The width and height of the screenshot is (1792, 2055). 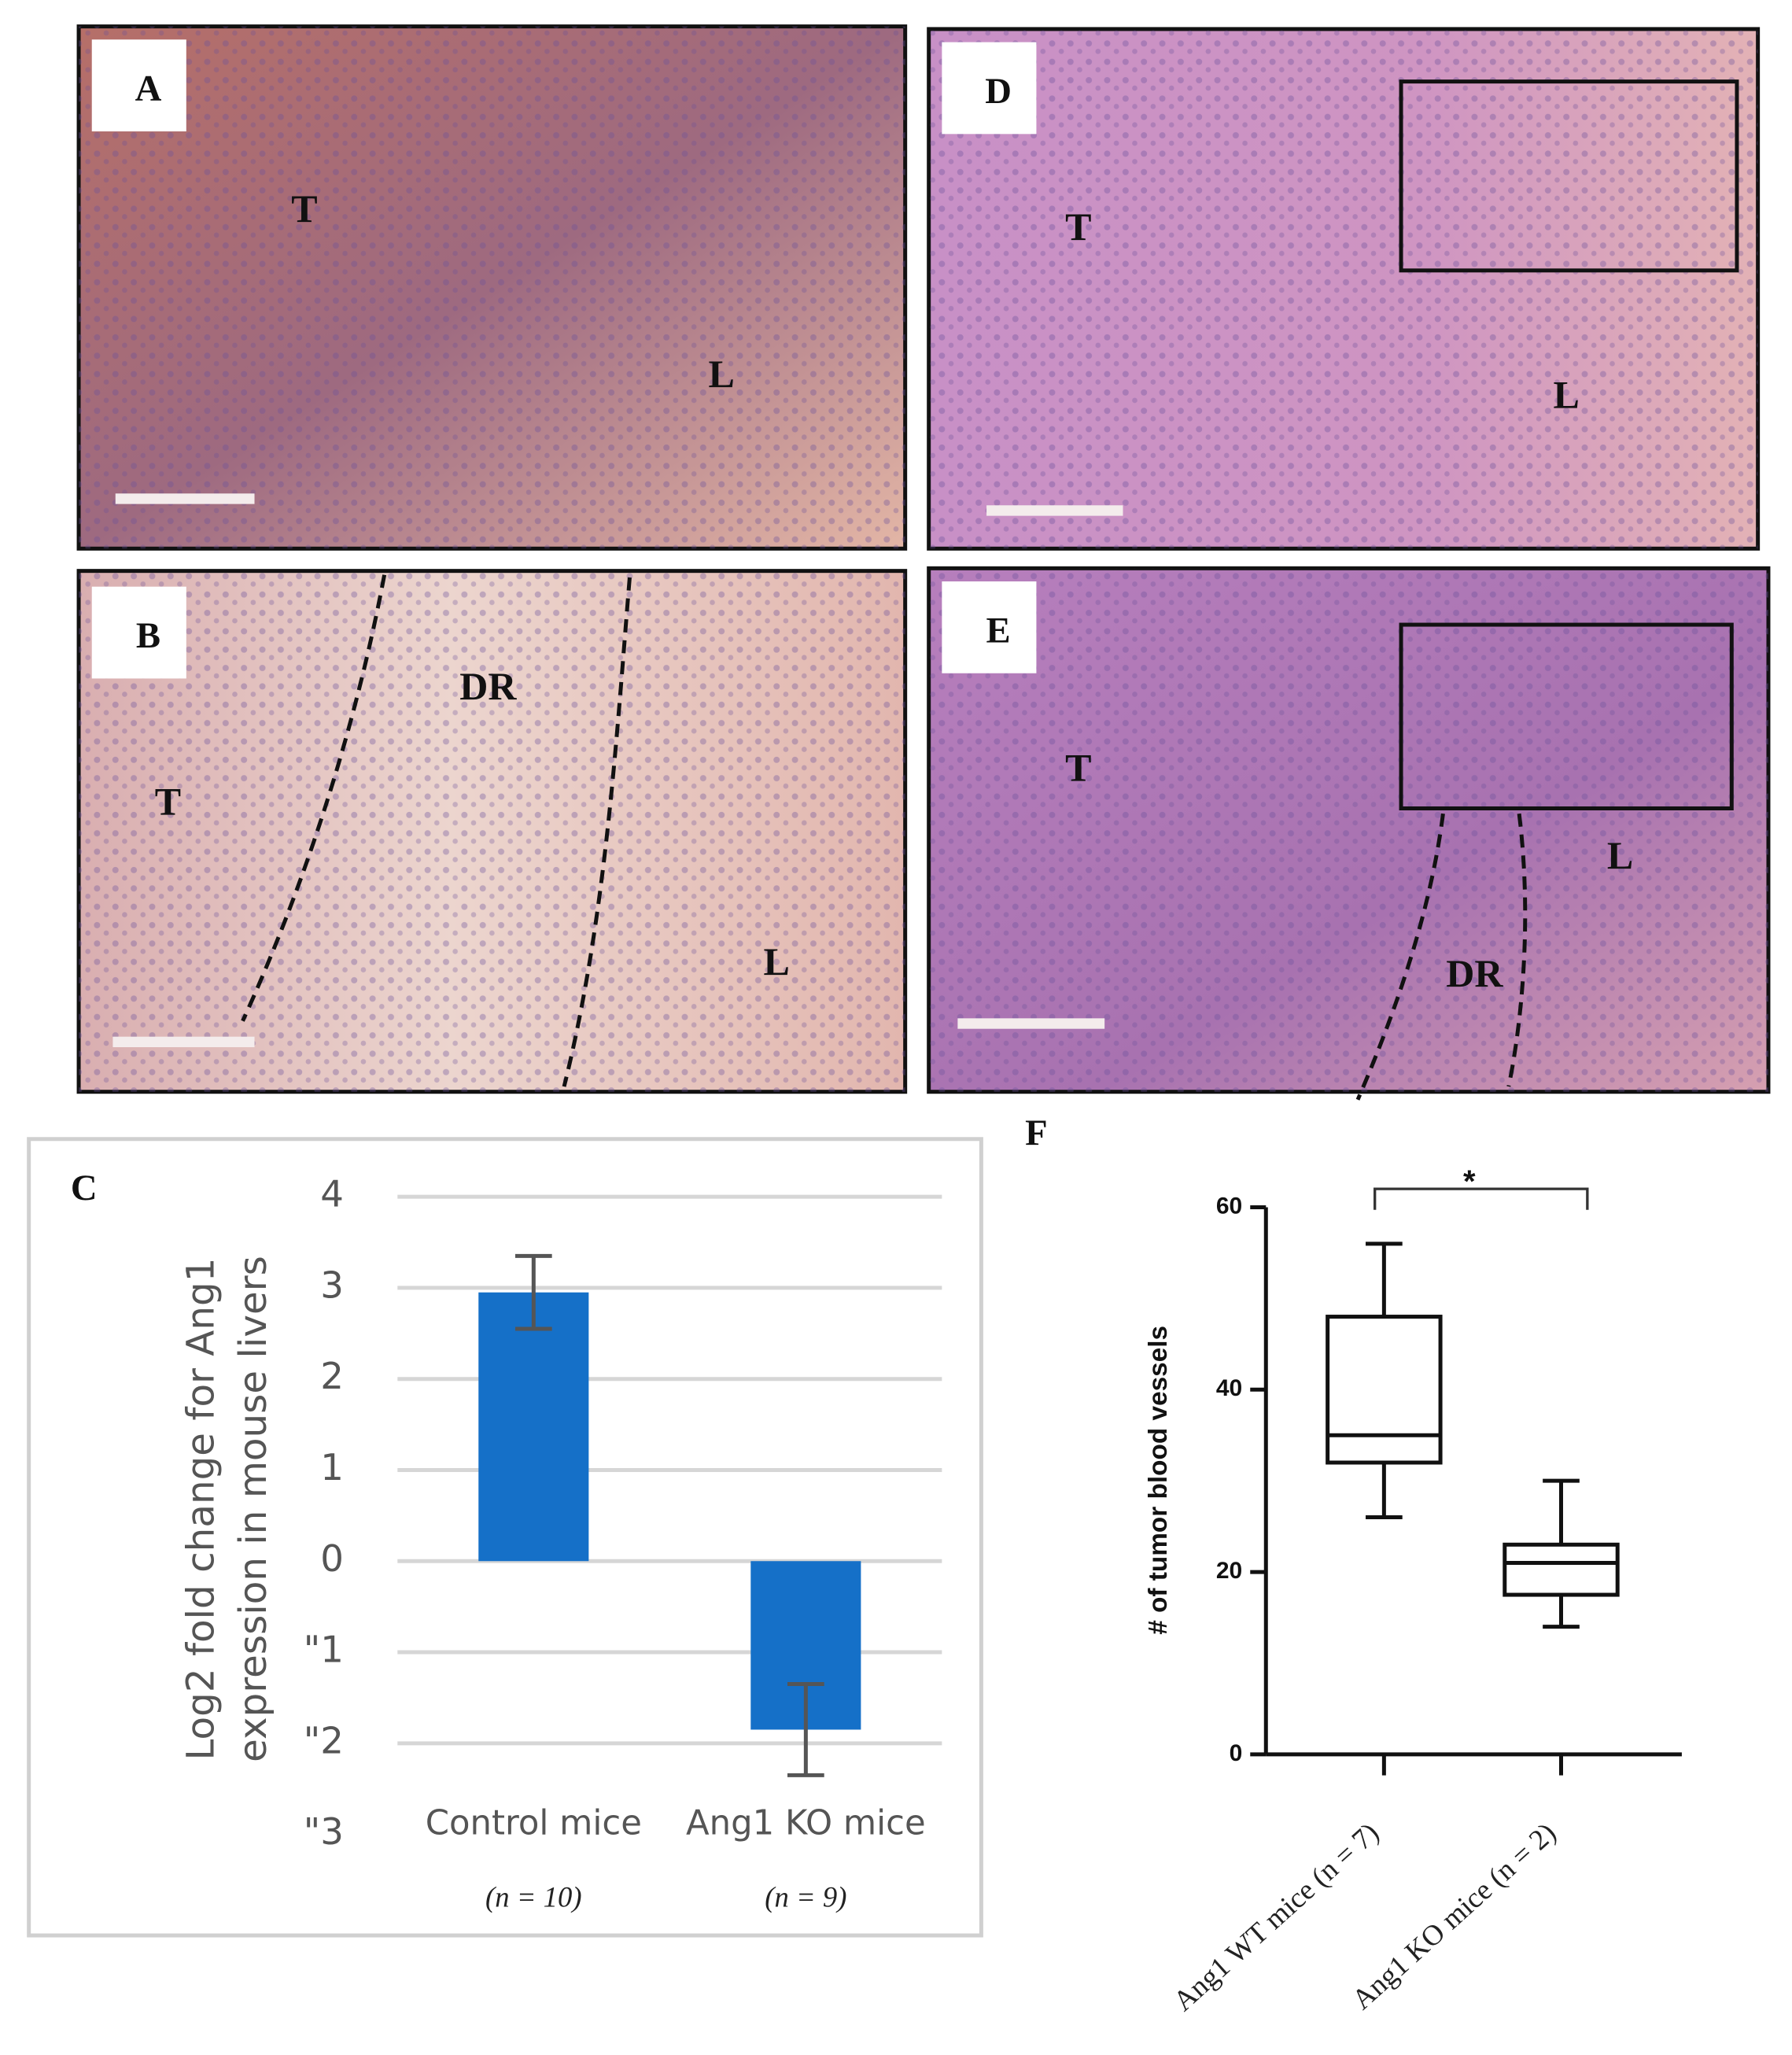 I want to click on significance-label: *, so click(x=1470, y=1181).